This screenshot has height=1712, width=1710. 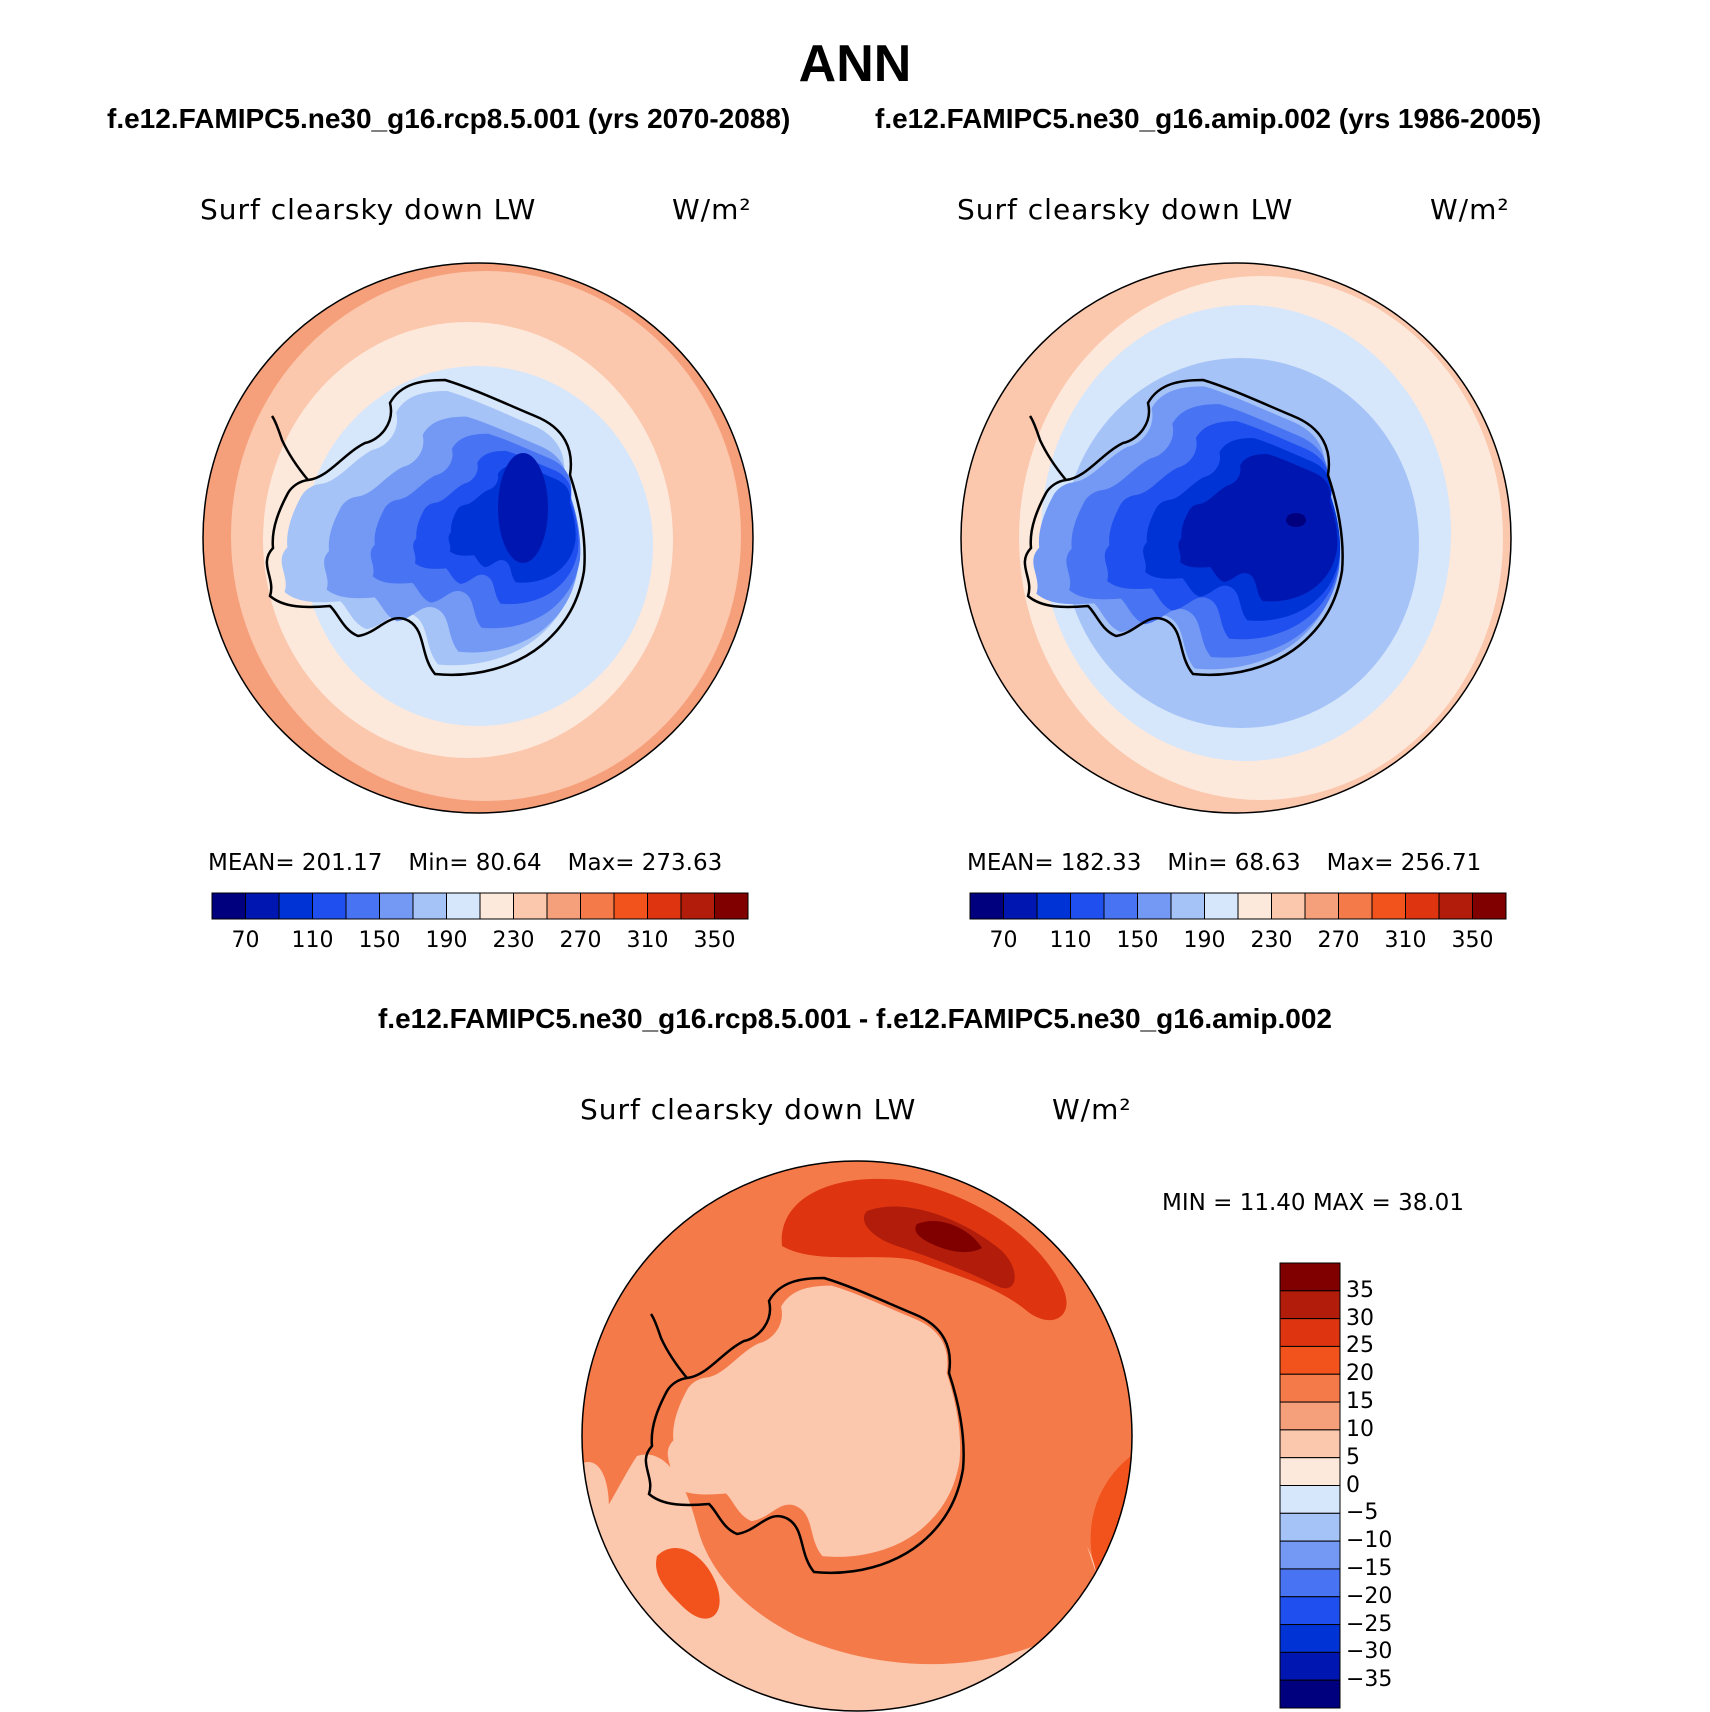 What do you see at coordinates (1271, 940) in the screenshot?
I see `p2-colorbar-tick-label: 230` at bounding box center [1271, 940].